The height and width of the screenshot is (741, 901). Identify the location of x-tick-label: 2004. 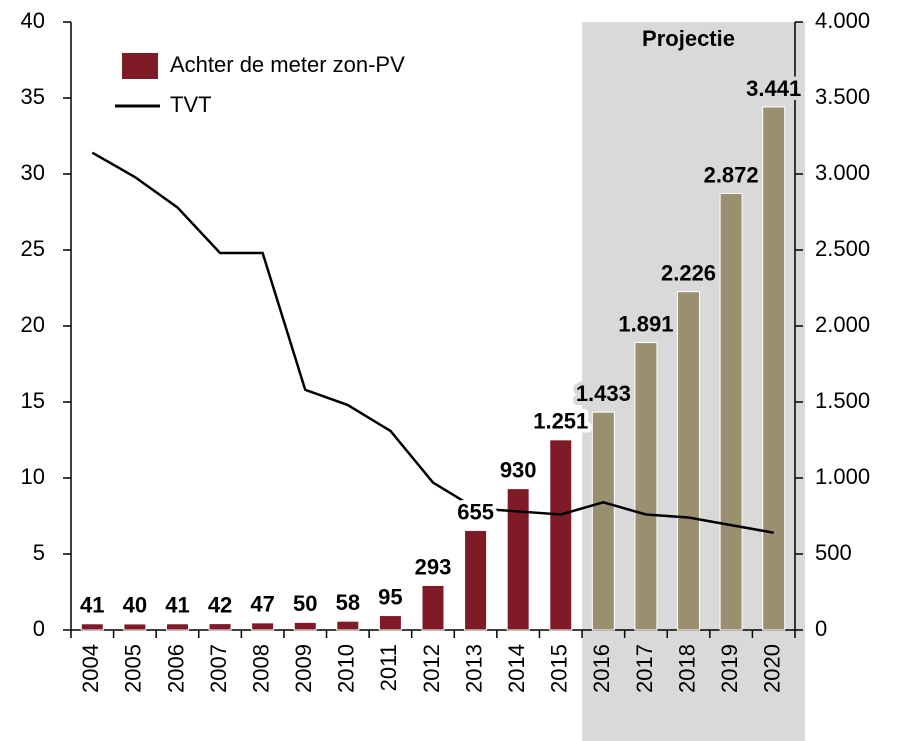
(90, 668).